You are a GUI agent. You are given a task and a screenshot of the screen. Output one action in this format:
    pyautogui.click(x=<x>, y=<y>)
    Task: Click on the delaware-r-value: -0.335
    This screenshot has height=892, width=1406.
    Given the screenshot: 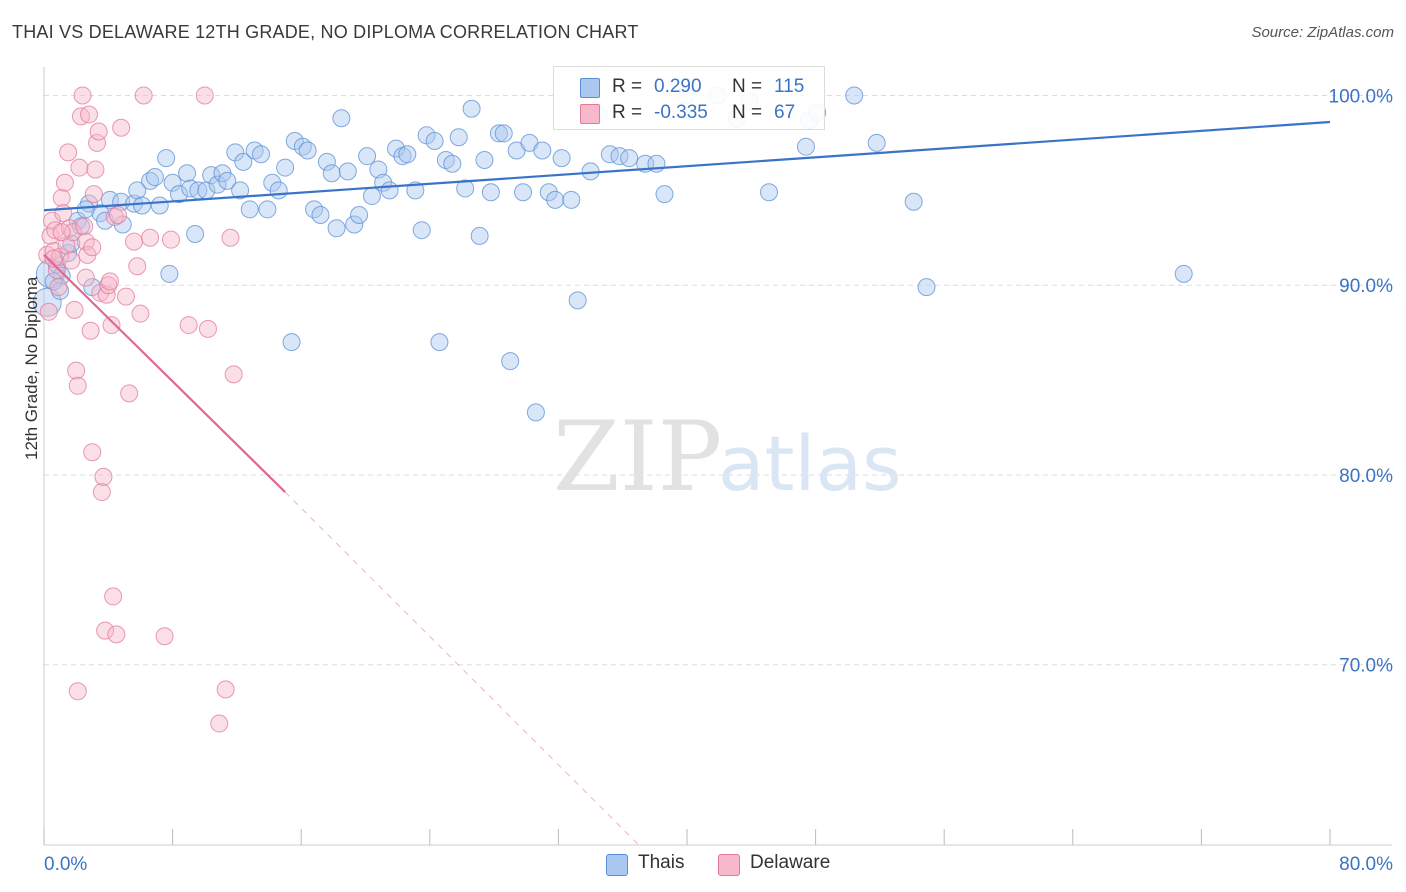 What is the action you would take?
    pyautogui.click(x=681, y=112)
    